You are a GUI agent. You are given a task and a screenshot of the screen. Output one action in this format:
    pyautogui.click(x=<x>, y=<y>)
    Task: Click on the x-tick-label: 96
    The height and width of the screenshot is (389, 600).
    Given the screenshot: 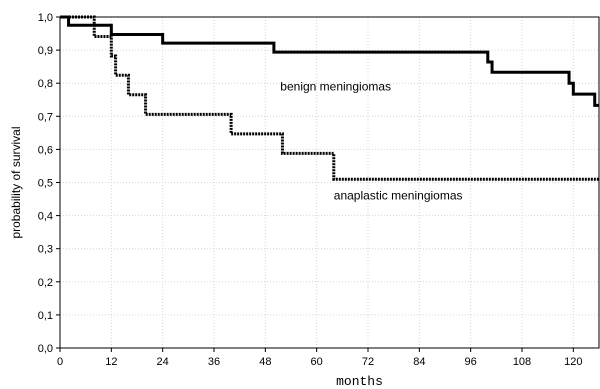 What is the action you would take?
    pyautogui.click(x=471, y=362)
    